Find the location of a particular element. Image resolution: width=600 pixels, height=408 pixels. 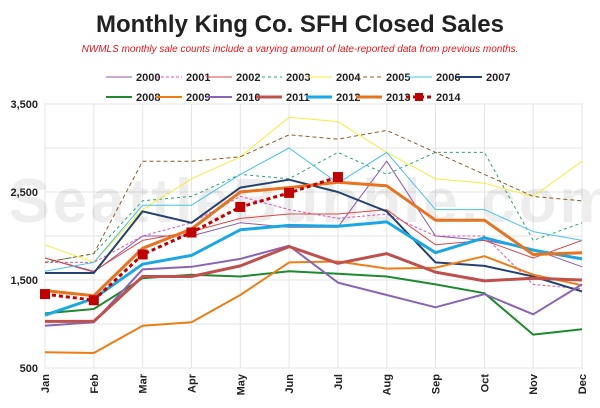

x-tick-label: Aug is located at coordinates (388, 384).